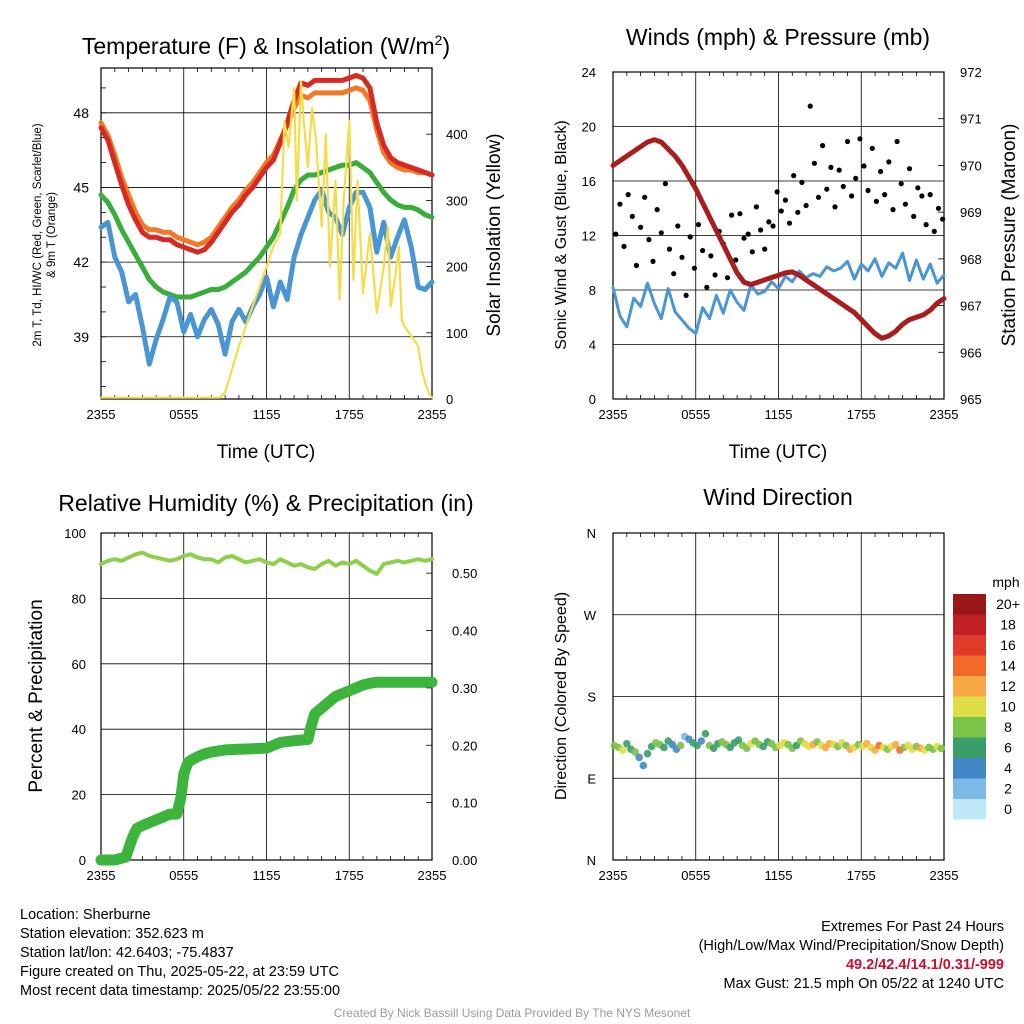 The width and height of the screenshot is (1024, 1024). I want to click on colorbar-label: 8, so click(1008, 727).